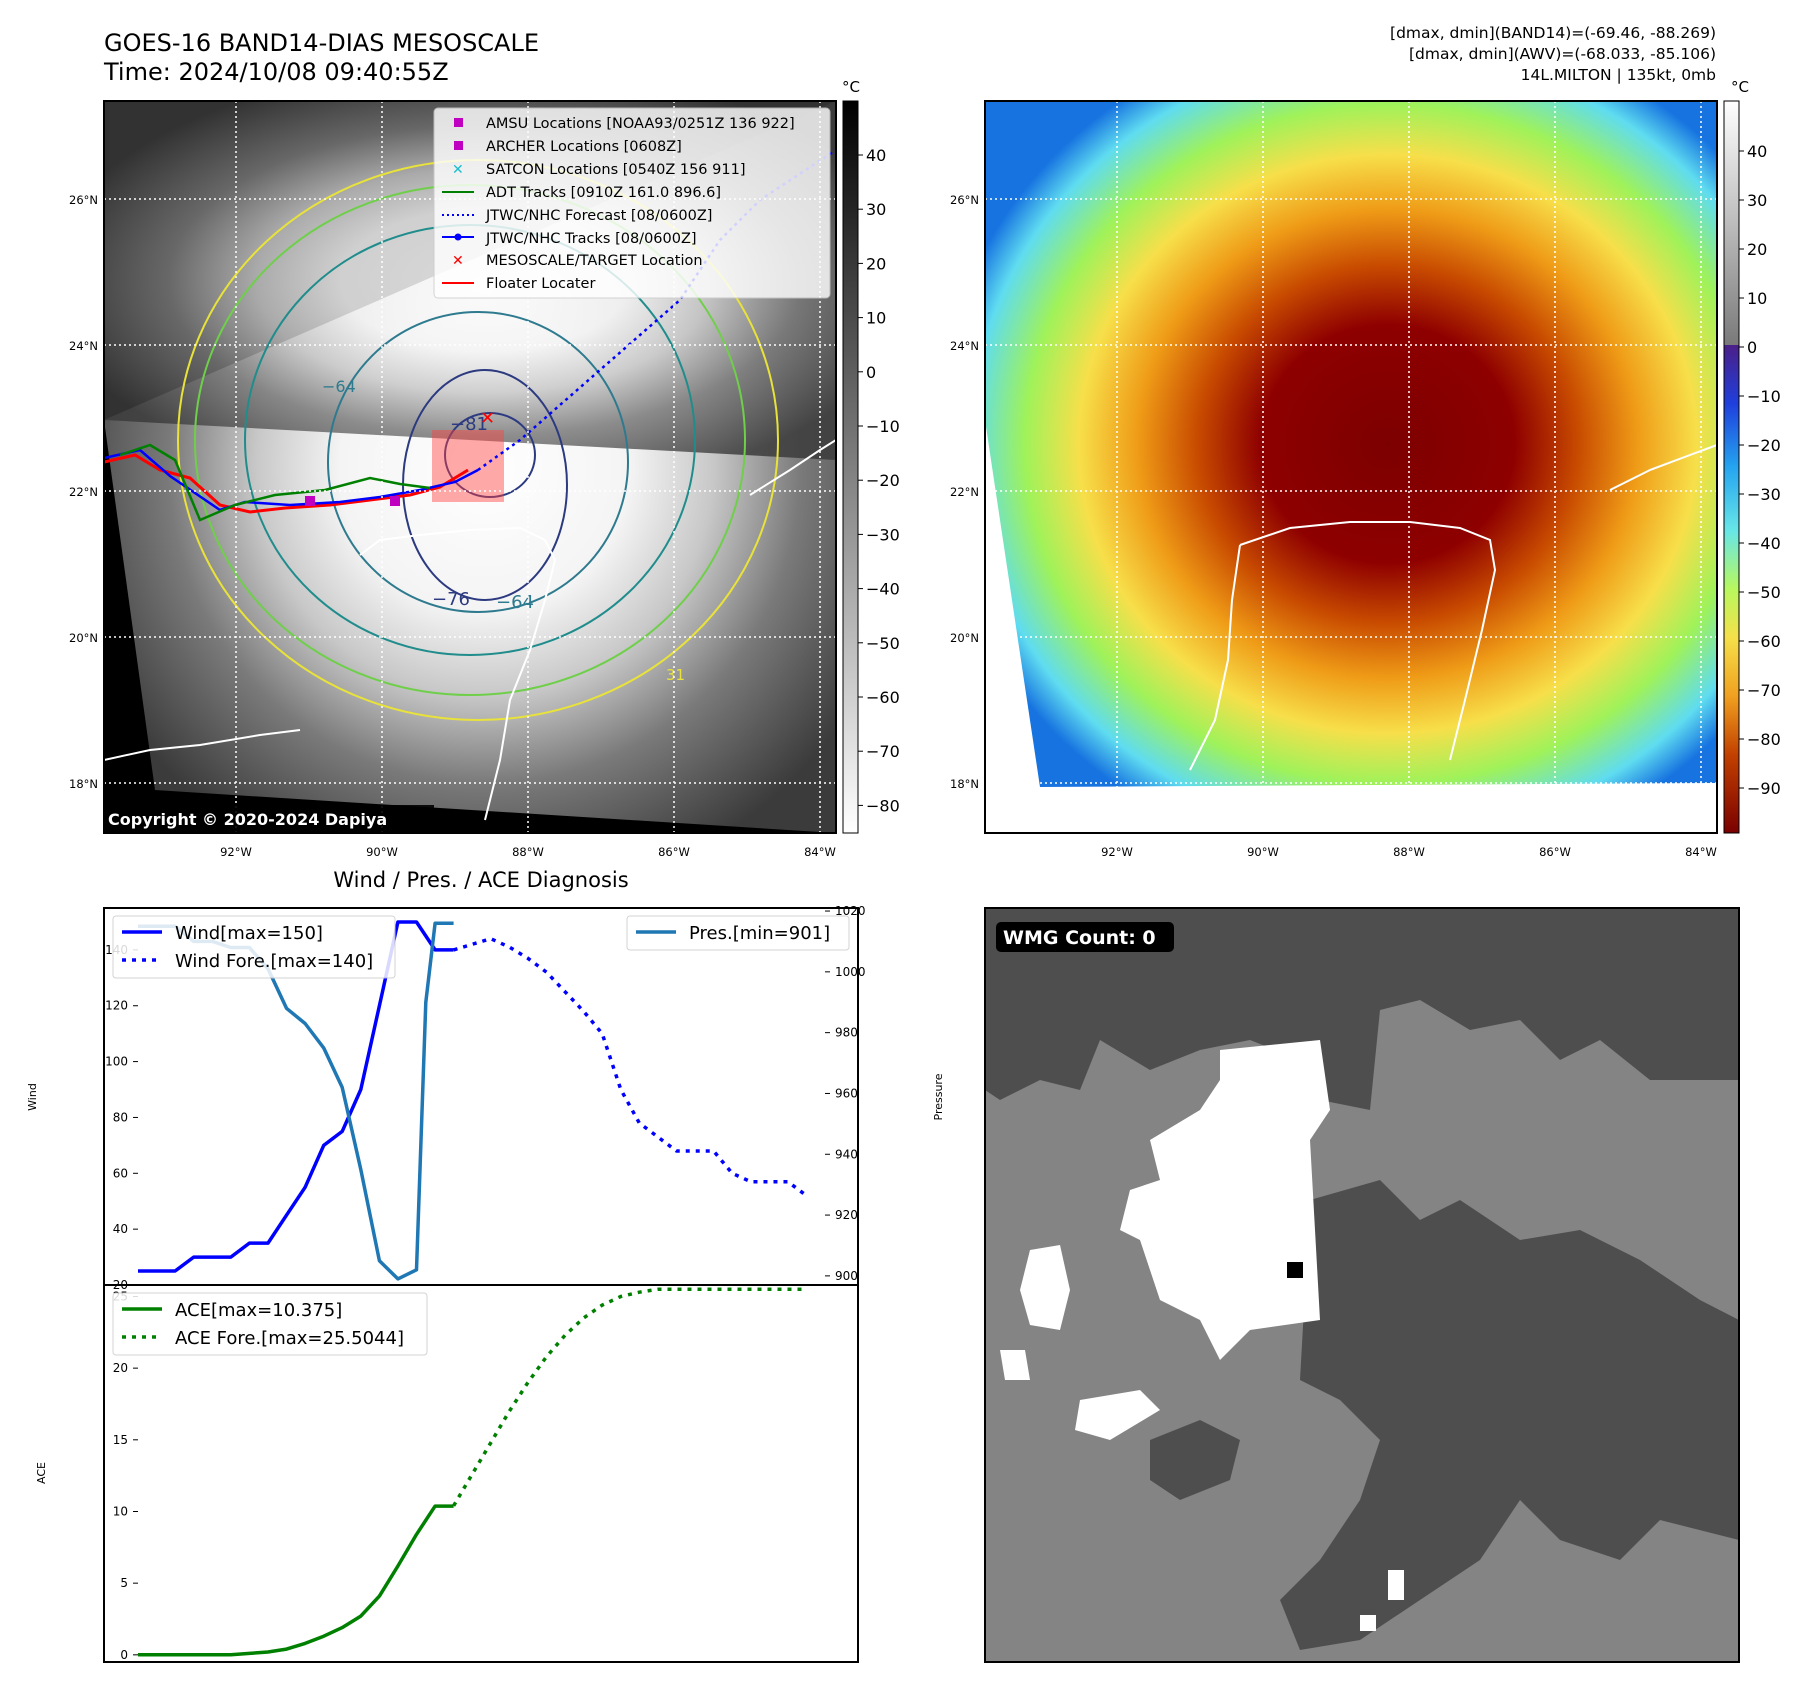  What do you see at coordinates (1752, 347) in the screenshot?
I see `awv-colorbar-tick: 0` at bounding box center [1752, 347].